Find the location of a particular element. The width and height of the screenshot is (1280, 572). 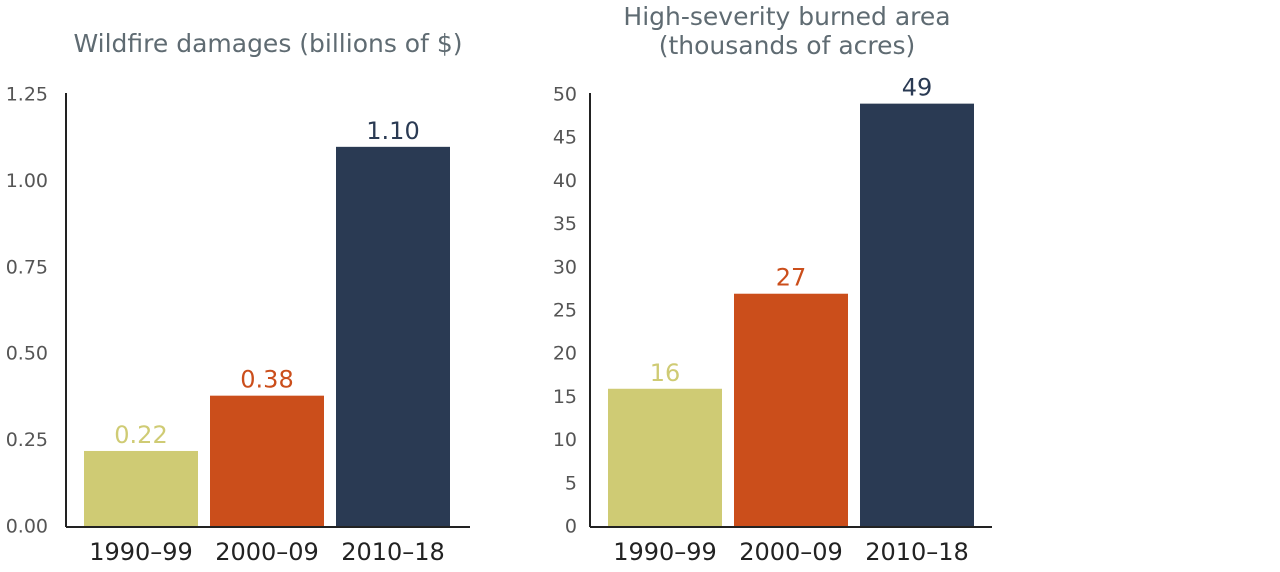

value-label: 27 is located at coordinates (791, 278).